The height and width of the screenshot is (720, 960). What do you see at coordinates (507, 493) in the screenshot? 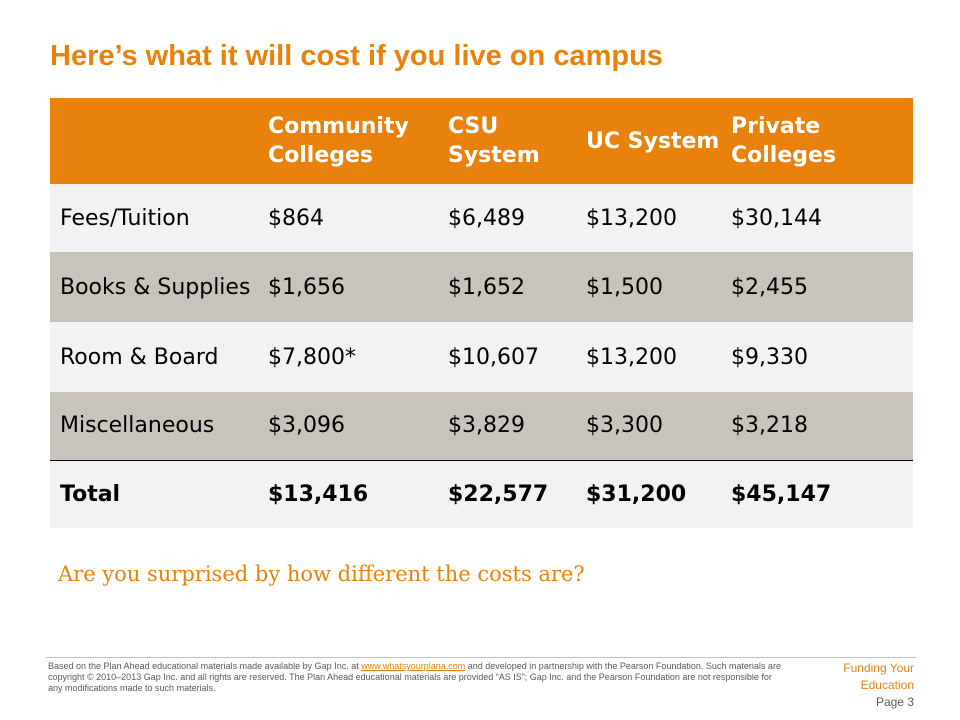
I see `table-cell: $22,577` at bounding box center [507, 493].